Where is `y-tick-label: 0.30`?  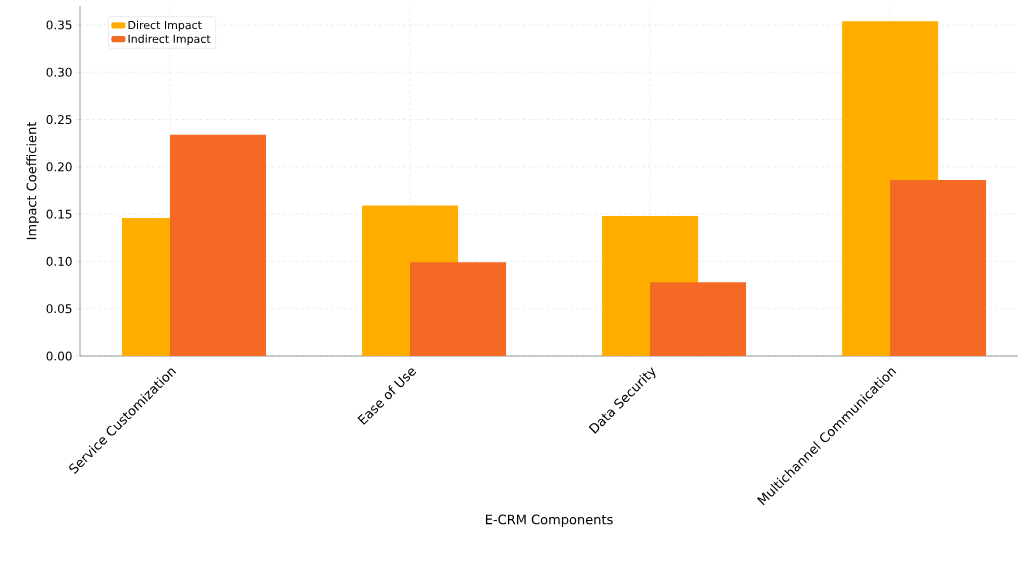 y-tick-label: 0.30 is located at coordinates (59, 72).